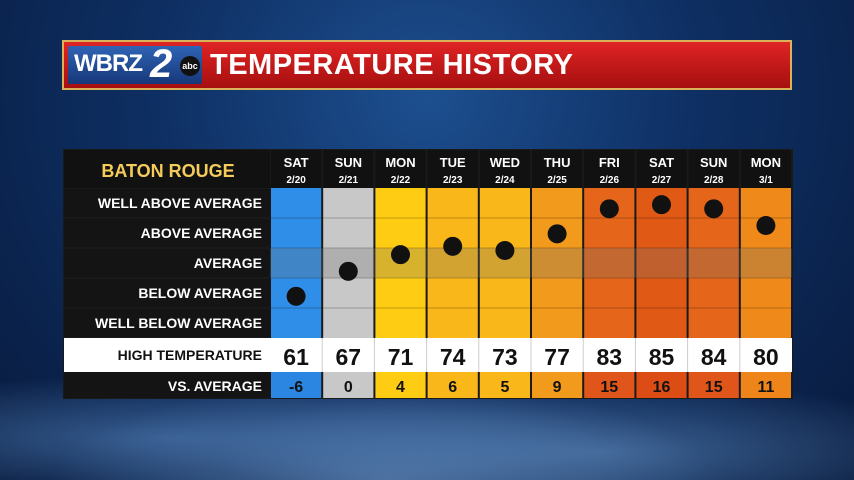 The image size is (854, 480). Describe the element at coordinates (178, 323) in the screenshot. I see `row-label: WELL BELOW AVERAGE` at that location.